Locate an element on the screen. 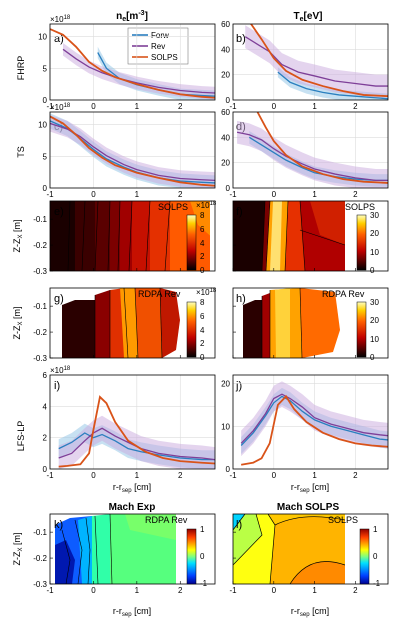  panel-letter-k: k) is located at coordinates (58, 525).